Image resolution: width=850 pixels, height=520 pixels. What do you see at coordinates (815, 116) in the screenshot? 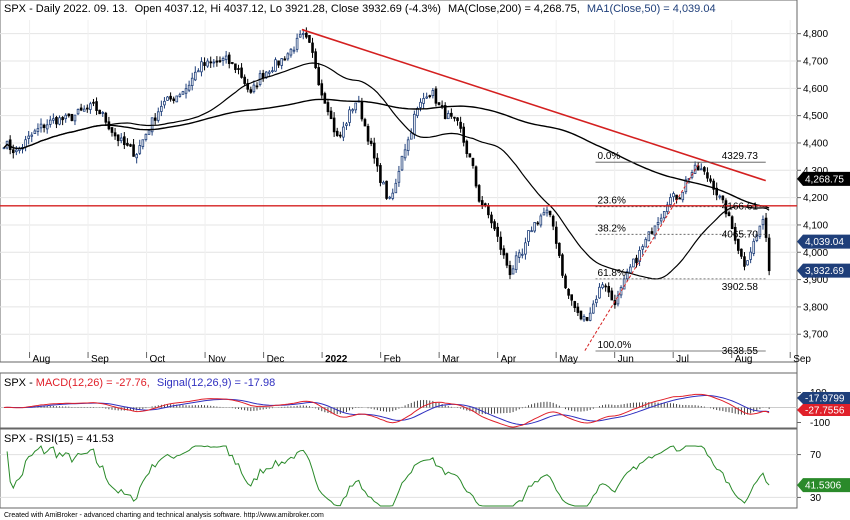
I see `y-tick-label: 4,500` at bounding box center [815, 116].